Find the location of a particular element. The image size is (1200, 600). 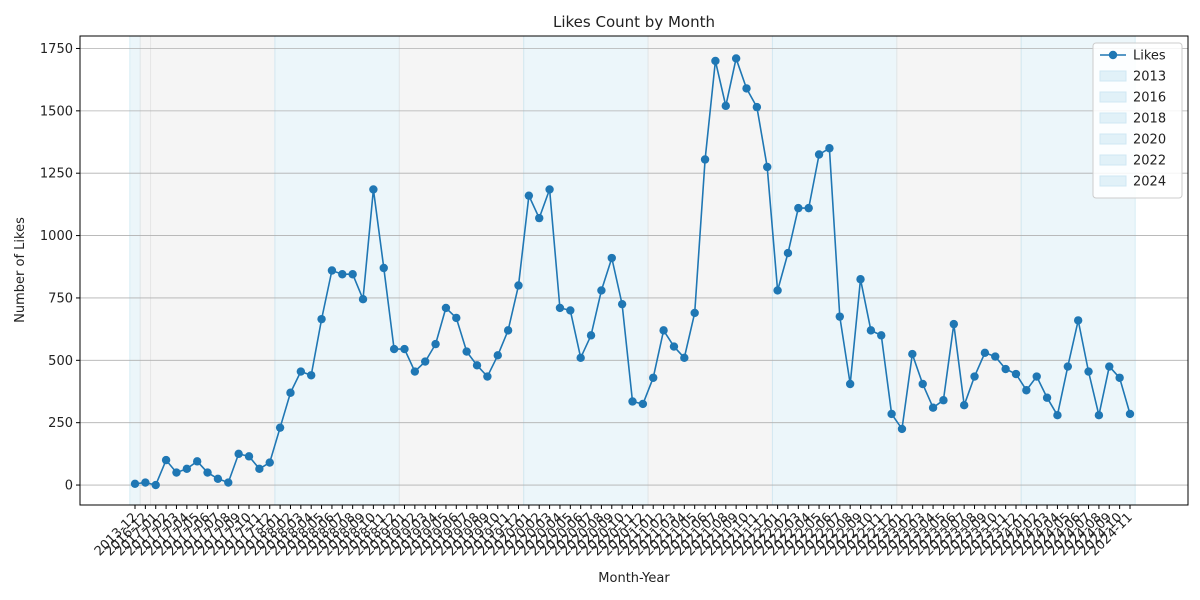

x-axis-label: Month-Year is located at coordinates (634, 578).